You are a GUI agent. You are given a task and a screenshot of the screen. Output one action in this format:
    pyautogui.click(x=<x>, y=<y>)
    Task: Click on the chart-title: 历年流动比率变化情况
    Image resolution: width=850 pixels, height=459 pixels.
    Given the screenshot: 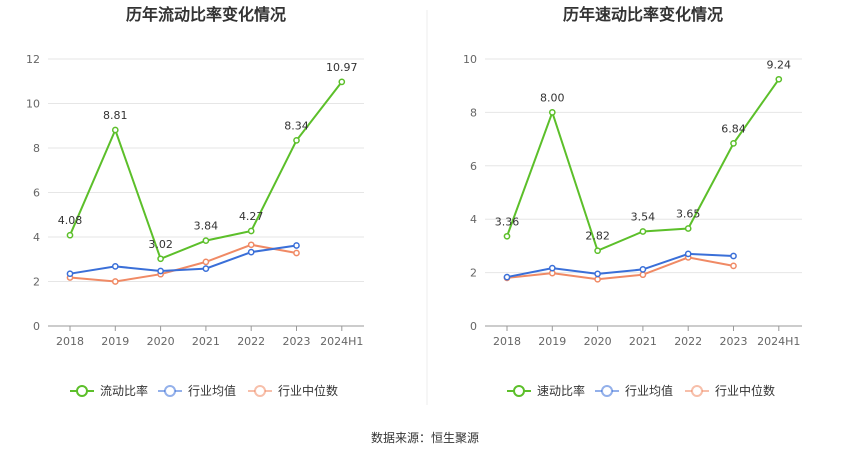 What is the action you would take?
    pyautogui.click(x=206, y=14)
    